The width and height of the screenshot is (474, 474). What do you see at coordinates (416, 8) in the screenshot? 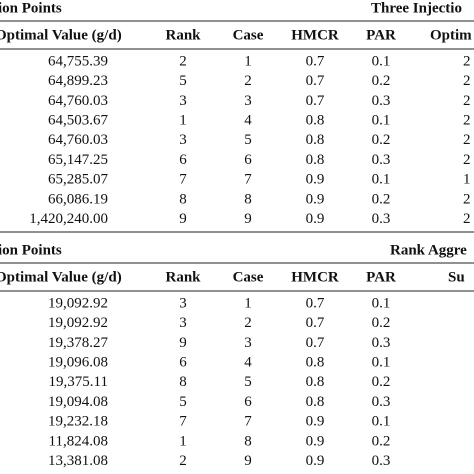
I see `section-title: Three Injectio` at bounding box center [416, 8].